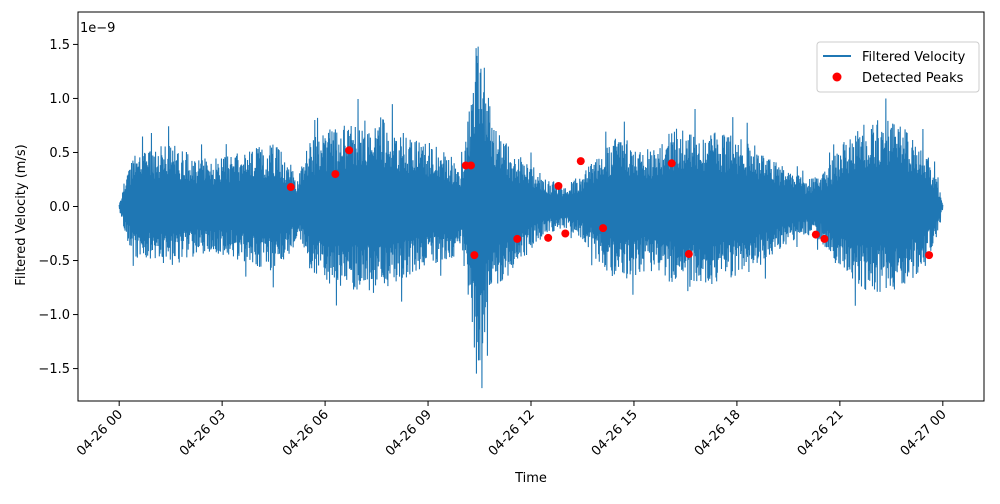 Image resolution: width=1000 pixels, height=504 pixels. What do you see at coordinates (54, 261) in the screenshot?
I see `y-tick-label: −0.5` at bounding box center [54, 261].